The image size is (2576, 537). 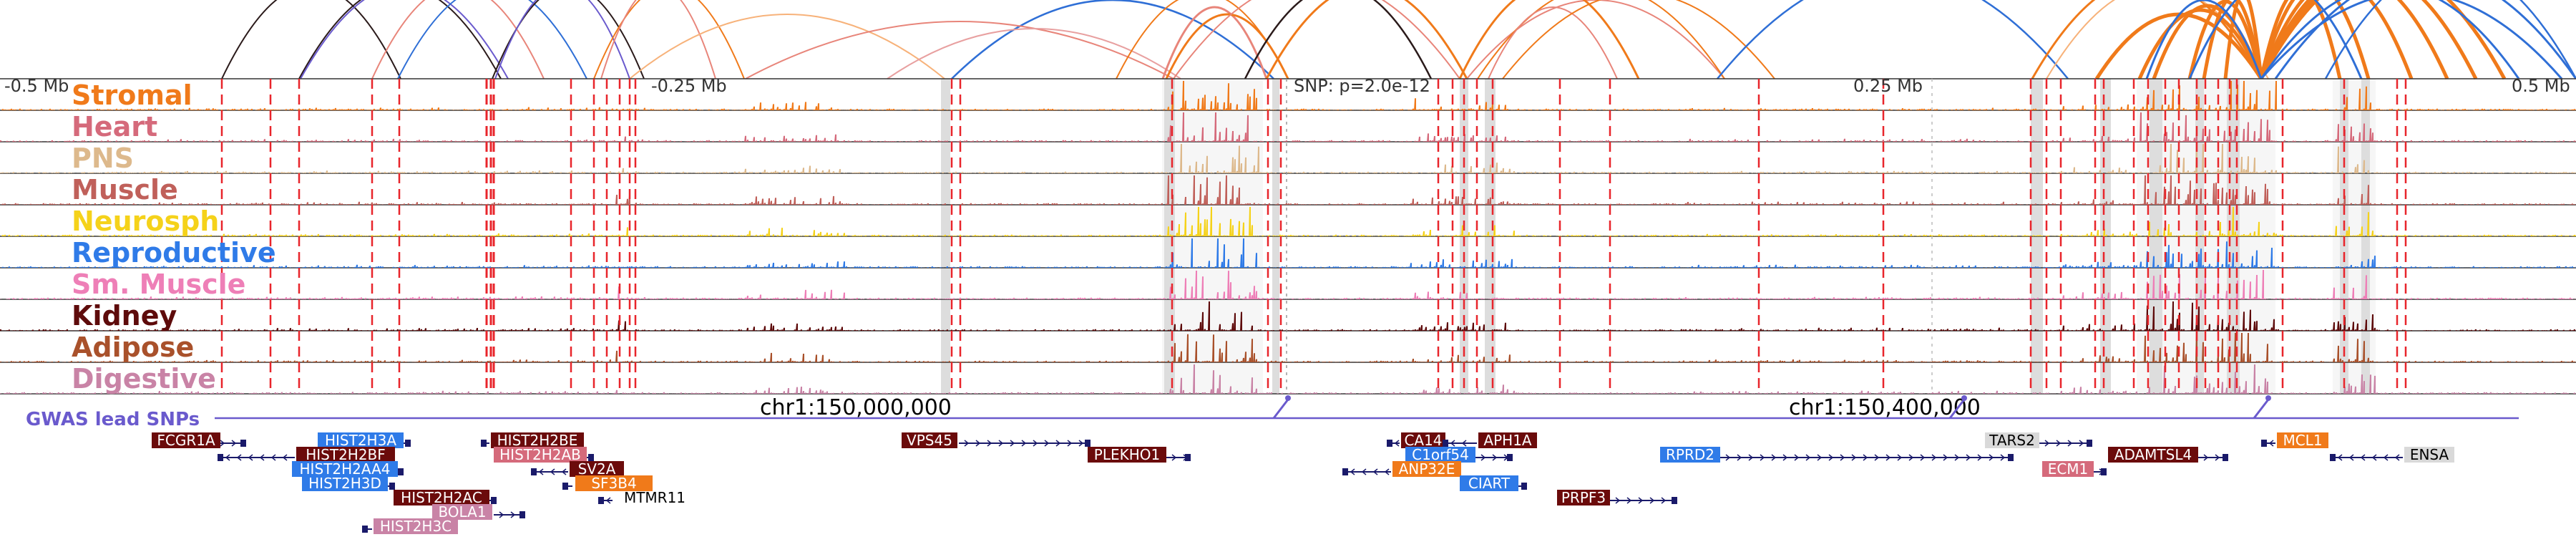 What do you see at coordinates (306, 454) in the screenshot?
I see `gene-hist2h2bf: HIST2H2BF` at bounding box center [306, 454].